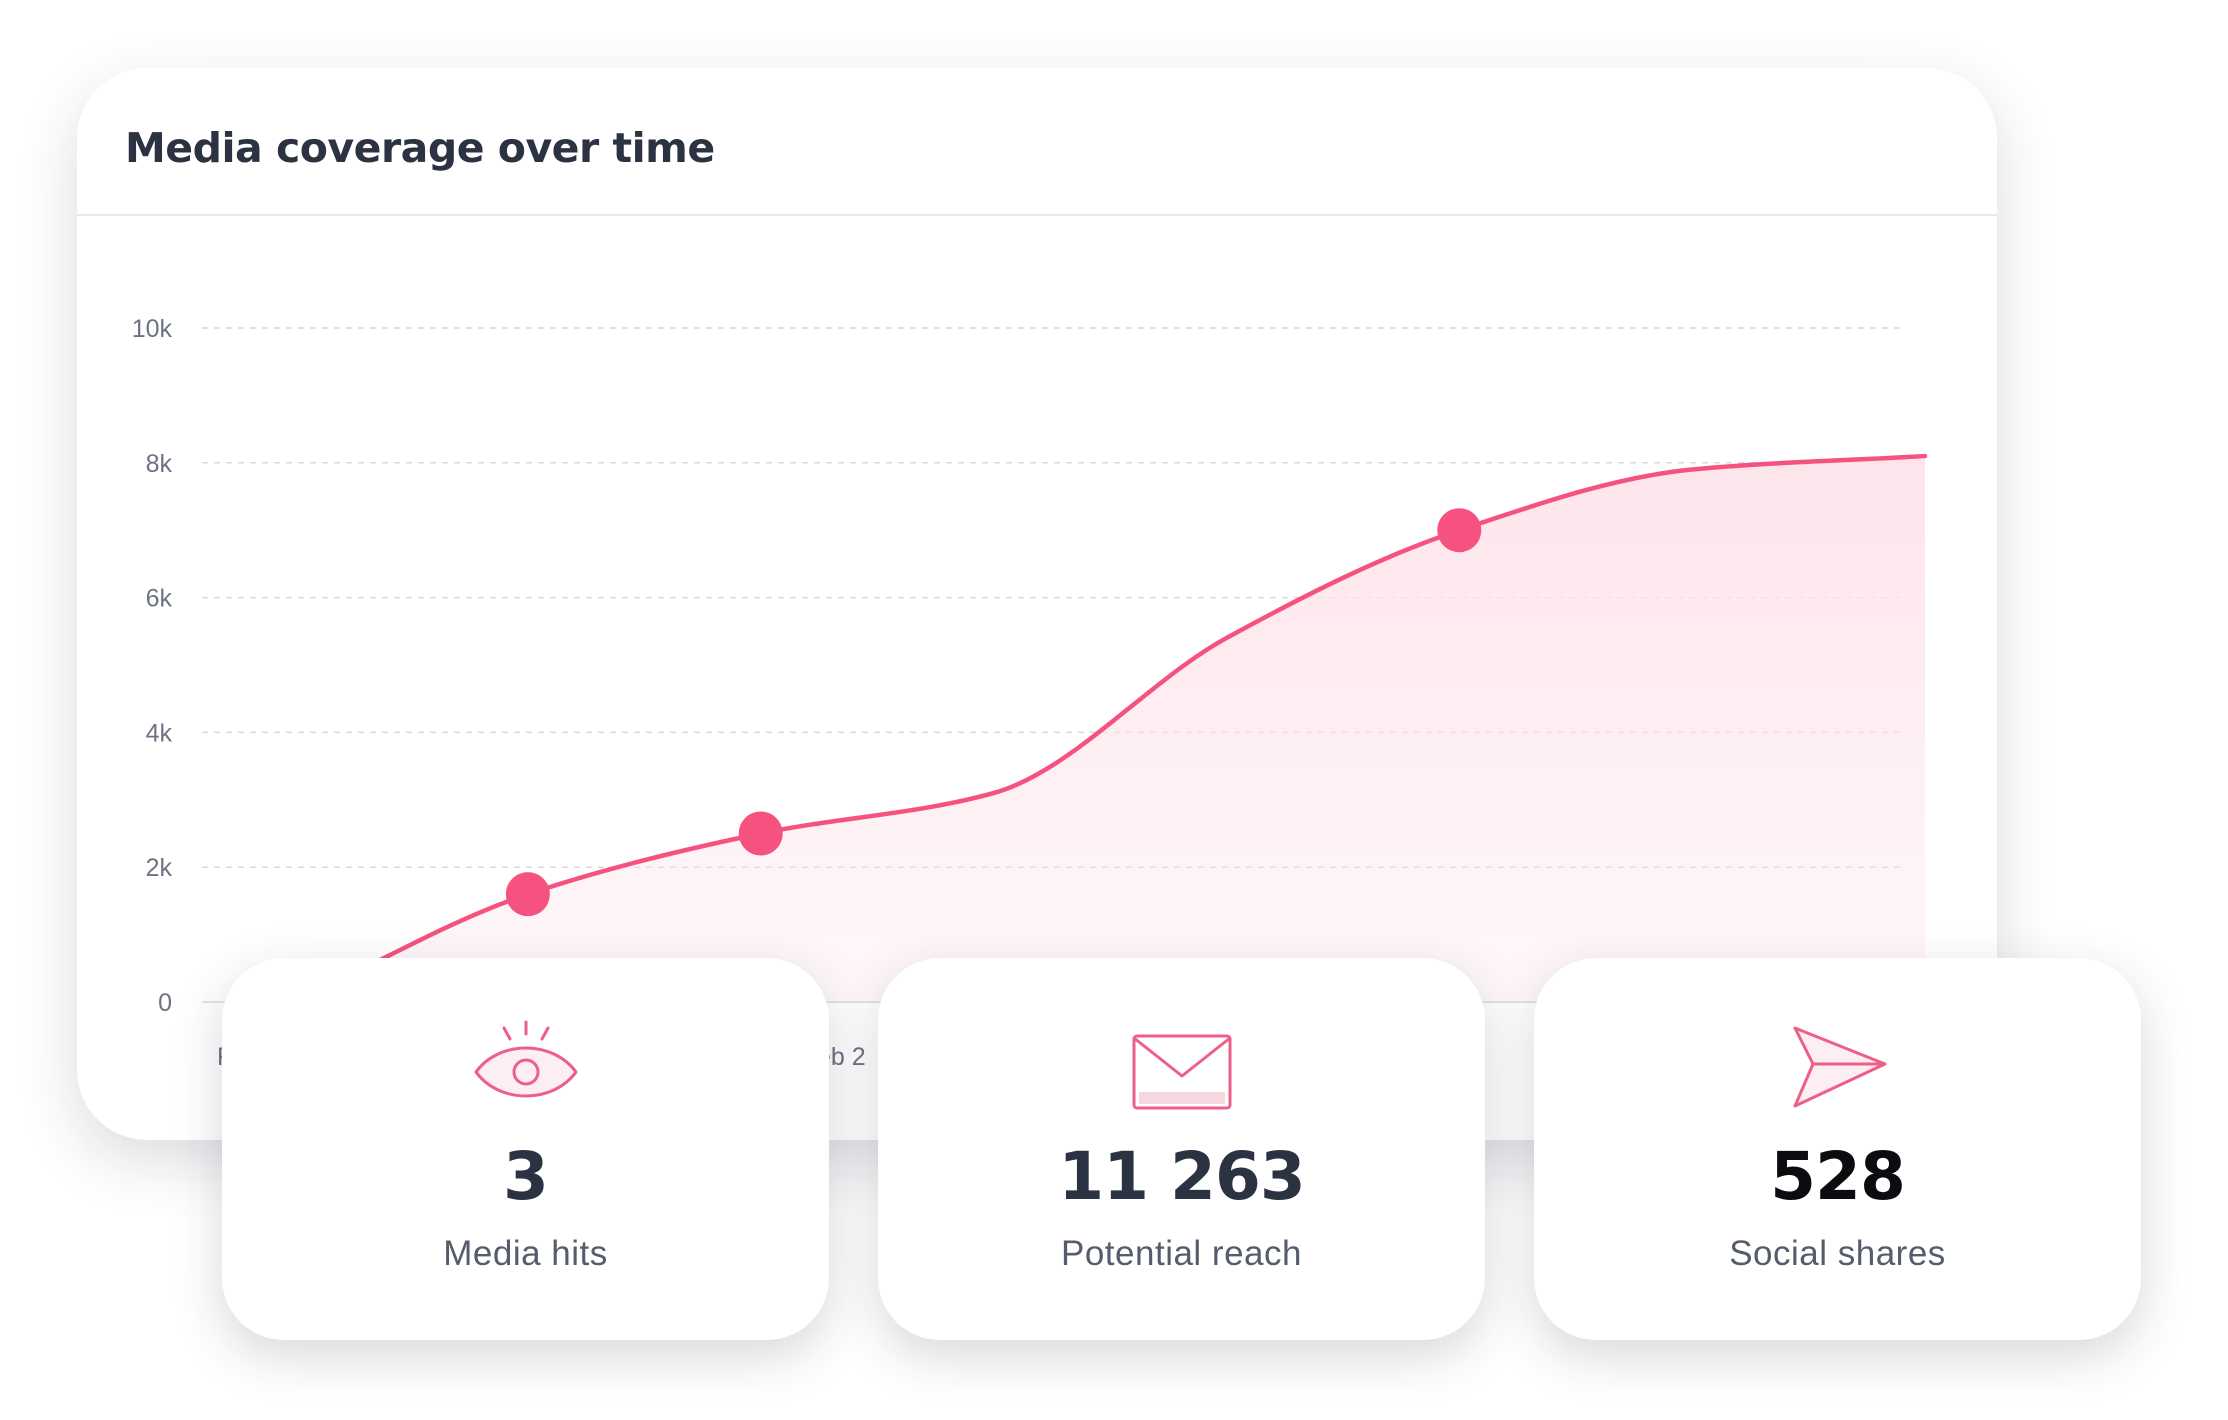 Image resolution: width=2228 pixels, height=1420 pixels. What do you see at coordinates (159, 599) in the screenshot?
I see `y-tick-label: 6k` at bounding box center [159, 599].